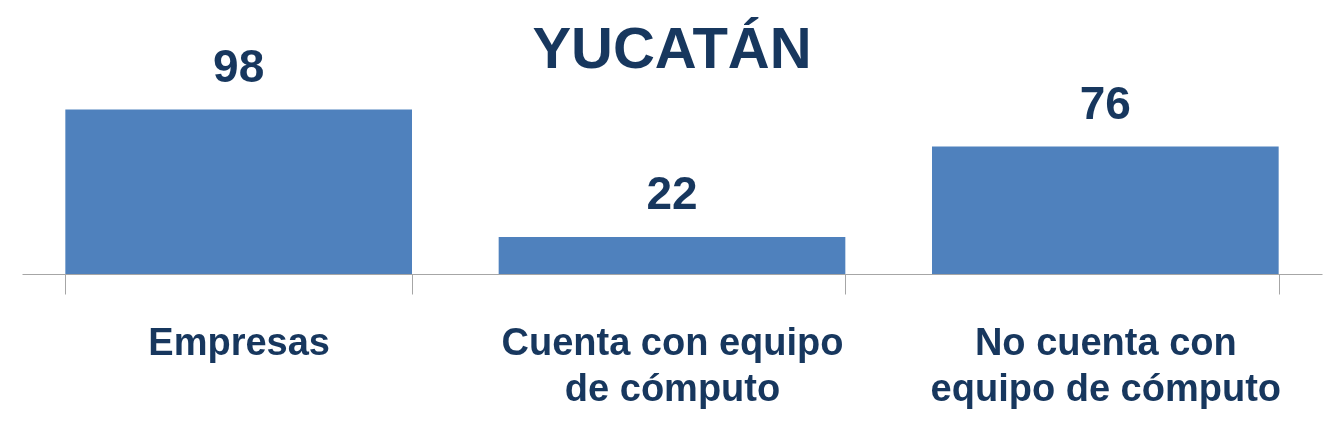 This screenshot has width=1325, height=435. I want to click on data-label: 76, so click(1105, 102).